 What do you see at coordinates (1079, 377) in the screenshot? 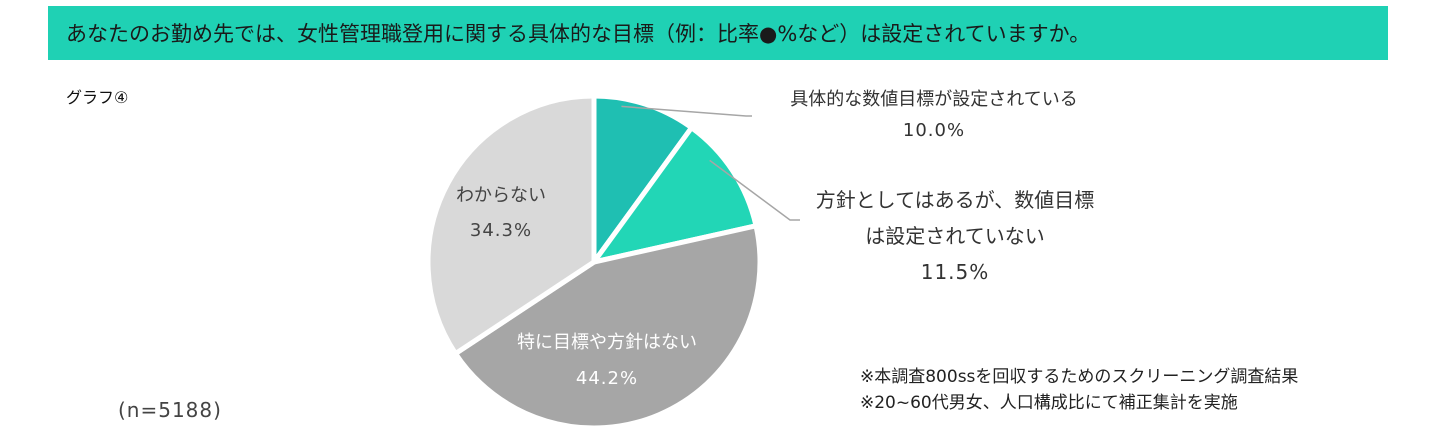
I see `note-screening: ※本調査800ssを回収するためのスクリーニング調査結果` at bounding box center [1079, 377].